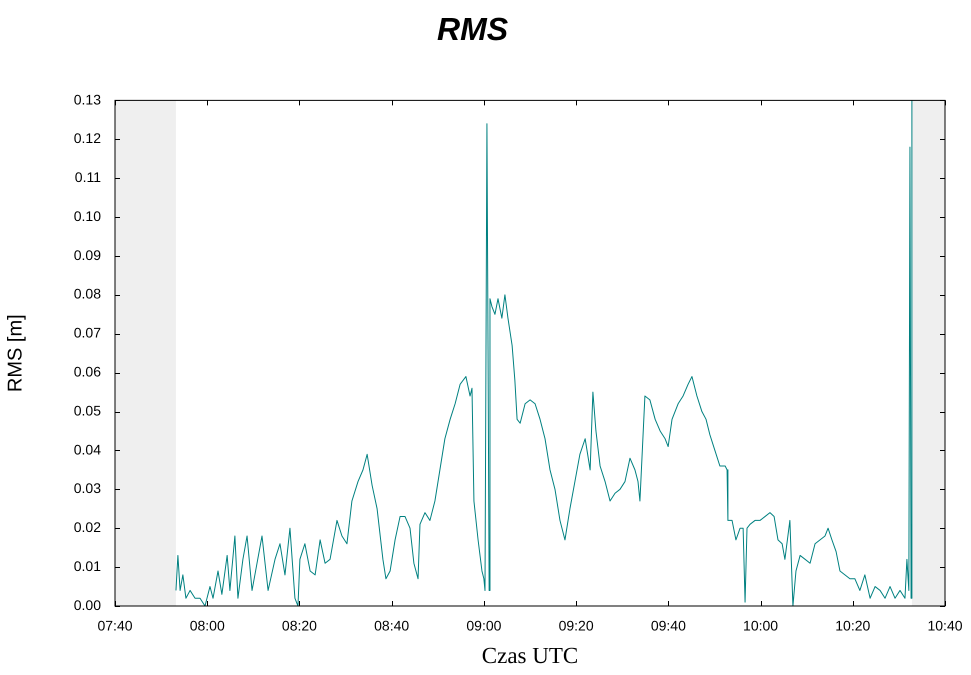 This screenshot has width=971, height=675. Describe the element at coordinates (88, 99) in the screenshot. I see `y-tick-label: 0.13` at that location.